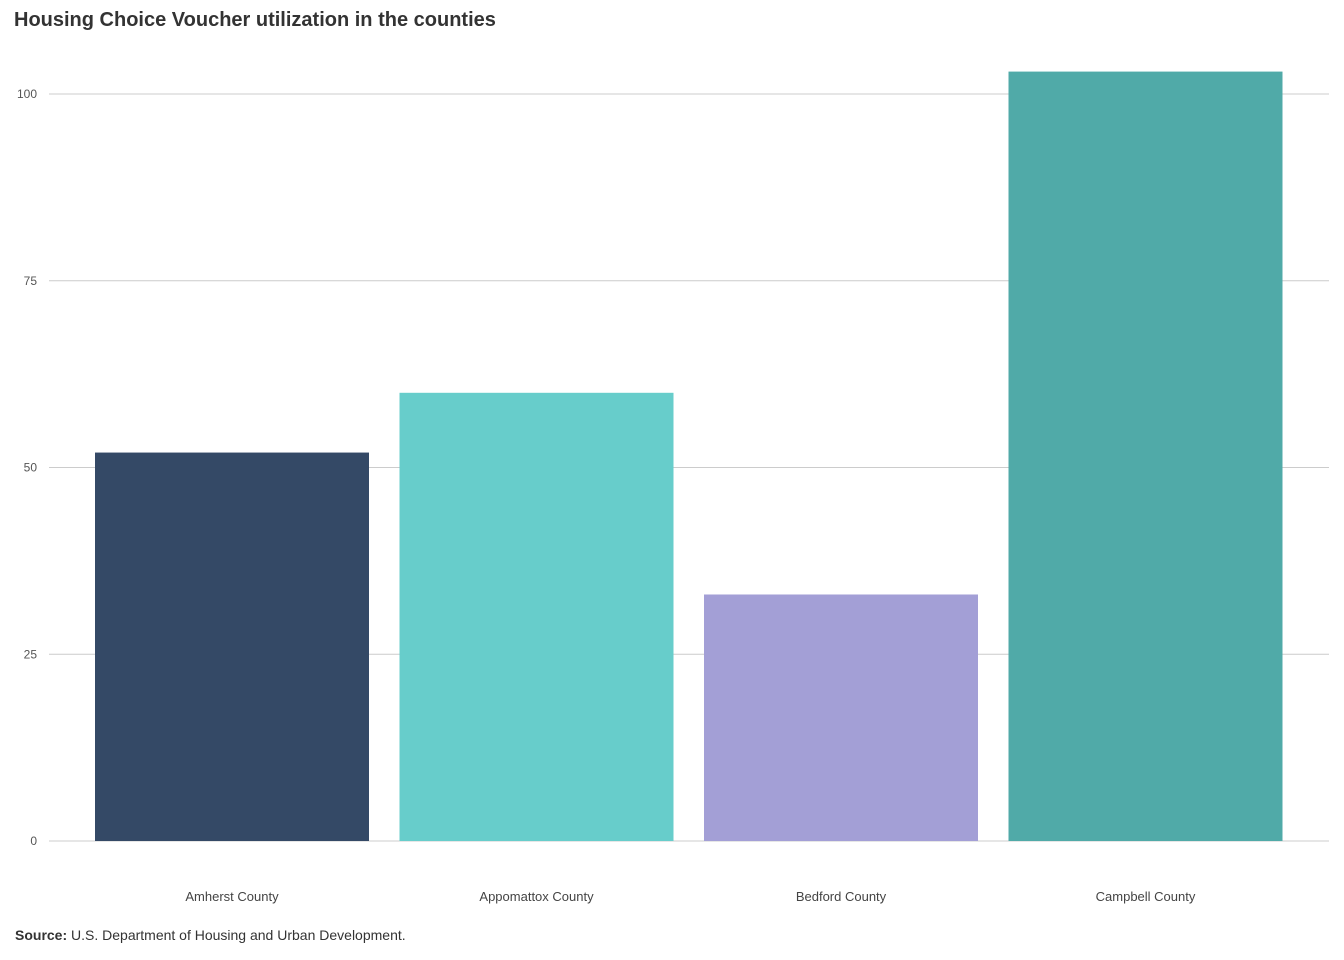  What do you see at coordinates (31, 654) in the screenshot?
I see `y-tick-label: 25` at bounding box center [31, 654].